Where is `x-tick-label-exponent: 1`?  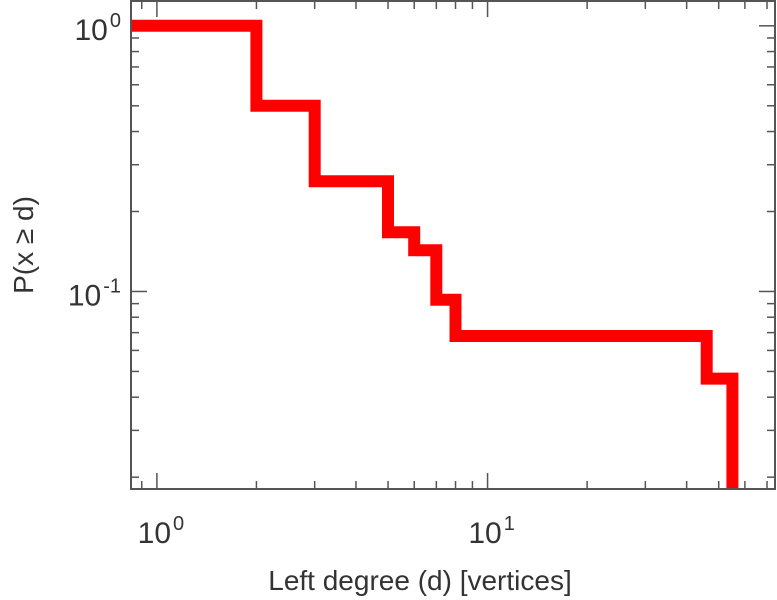 x-tick-label-exponent: 1 is located at coordinates (509, 524).